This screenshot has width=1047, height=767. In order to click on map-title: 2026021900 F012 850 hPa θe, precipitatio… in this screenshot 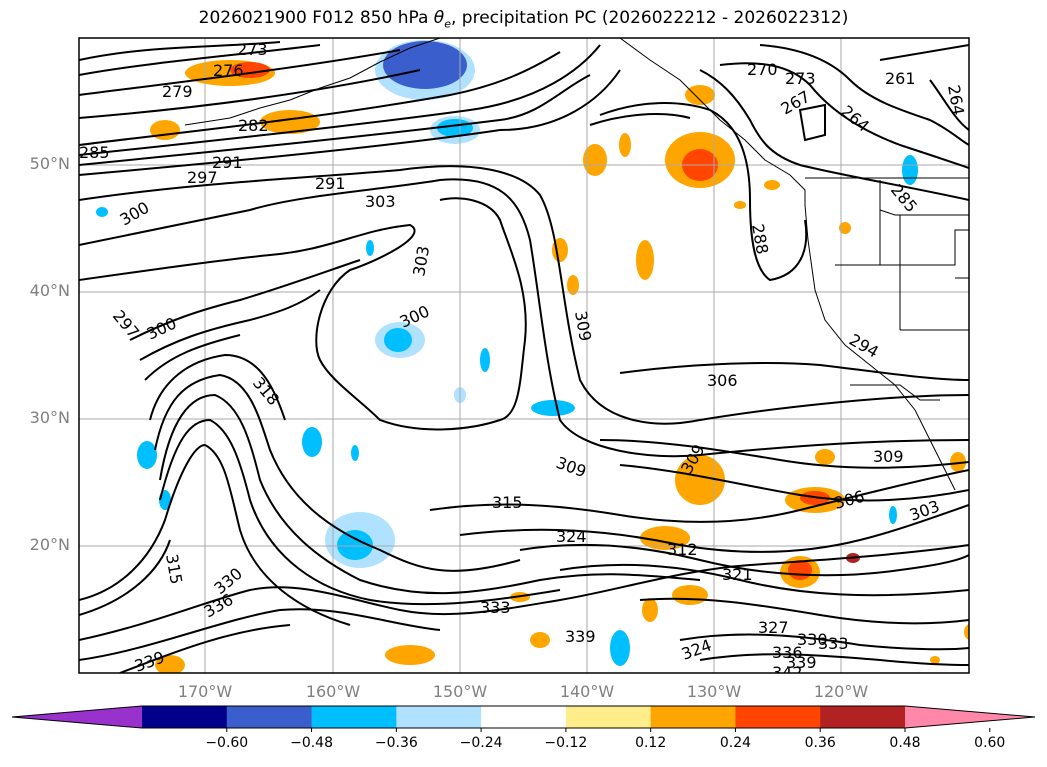, I will do `click(523, 19)`.